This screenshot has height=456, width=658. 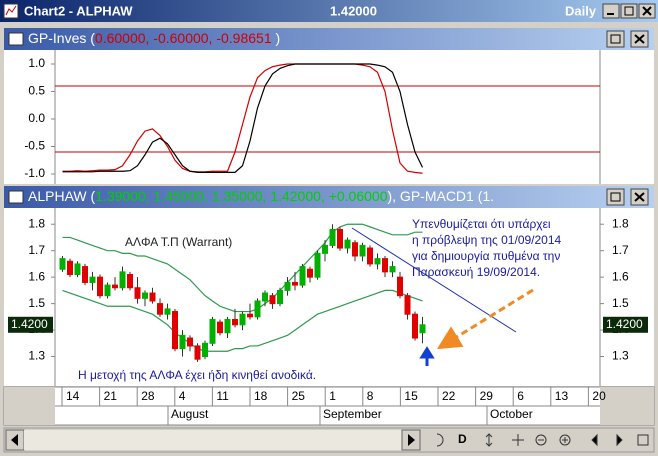 What do you see at coordinates (370, 396) in the screenshot?
I see `day-label: 8` at bounding box center [370, 396].